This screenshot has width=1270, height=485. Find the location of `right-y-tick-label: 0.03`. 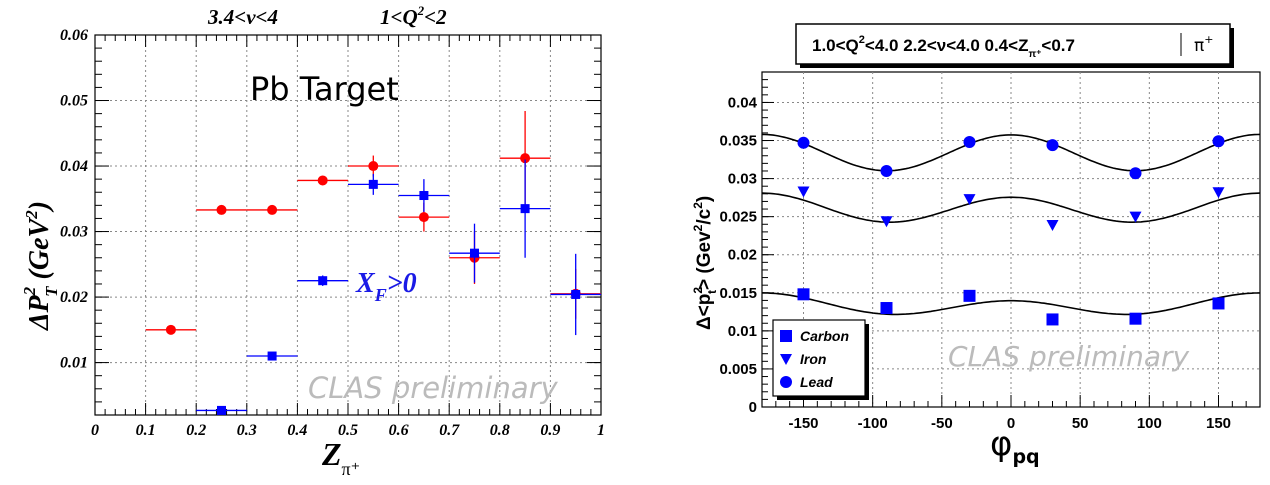

right-y-tick-label: 0.03 is located at coordinates (742, 179).